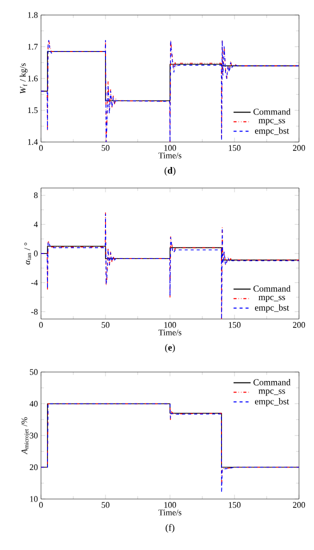 The width and height of the screenshot is (314, 550). What do you see at coordinates (24, 78) in the screenshot?
I see `y-axis-title: W$_{f}$ / kg/s` at bounding box center [24, 78].